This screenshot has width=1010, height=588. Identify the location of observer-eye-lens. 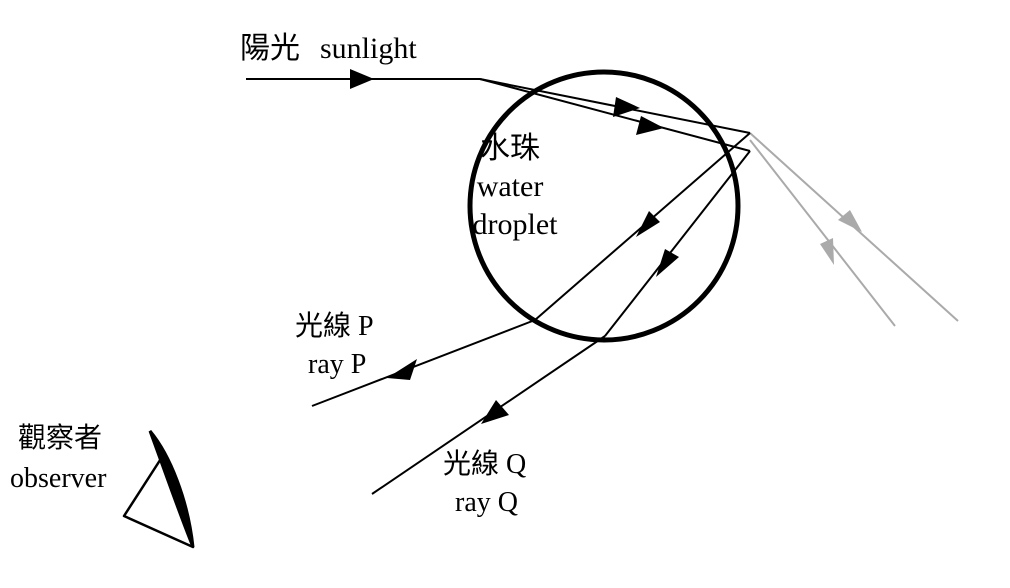
(171, 489).